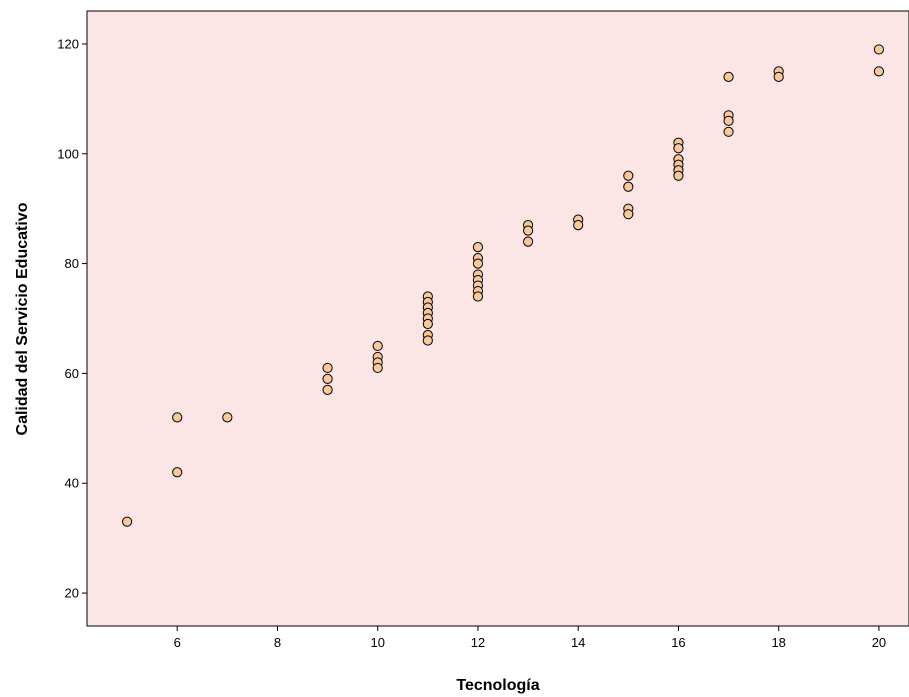  I want to click on y-tick-label: 80, so click(72, 263).